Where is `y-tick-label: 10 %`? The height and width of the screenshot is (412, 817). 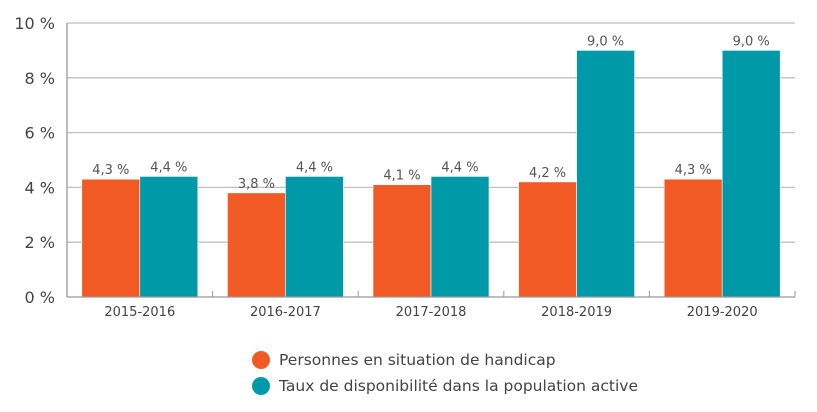 y-tick-label: 10 % is located at coordinates (34, 23).